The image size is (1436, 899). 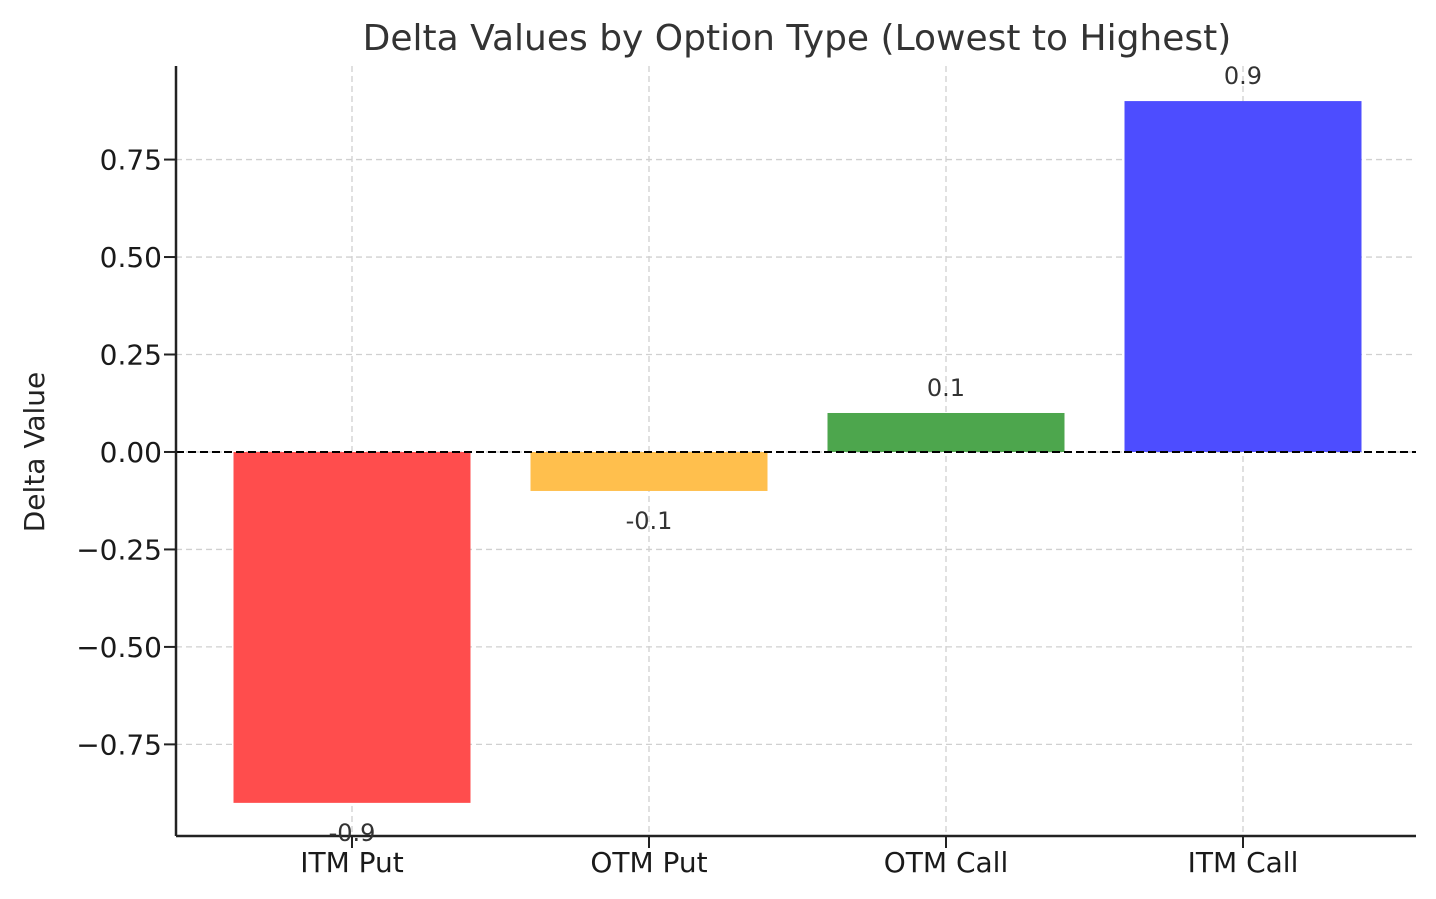 What do you see at coordinates (649, 471) in the screenshot?
I see `bar-otm-put` at bounding box center [649, 471].